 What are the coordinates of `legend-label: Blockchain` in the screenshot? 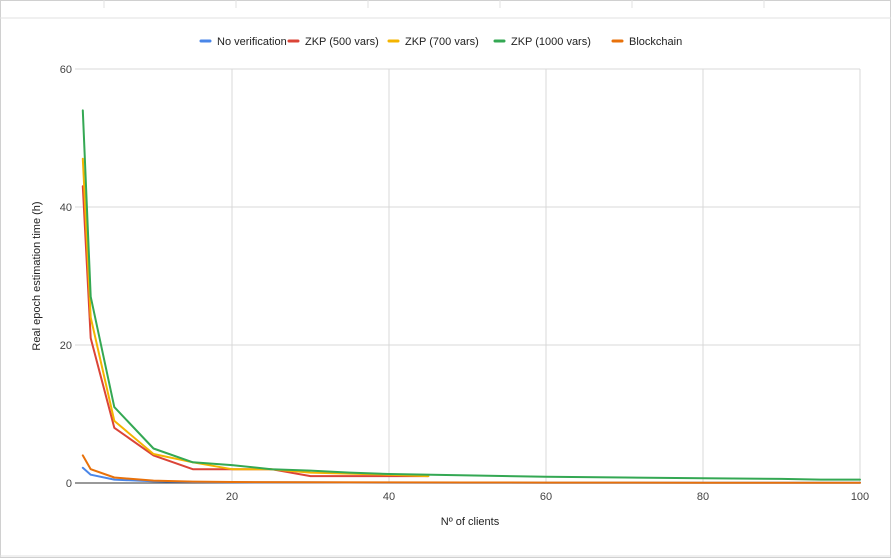 It's located at (655, 42).